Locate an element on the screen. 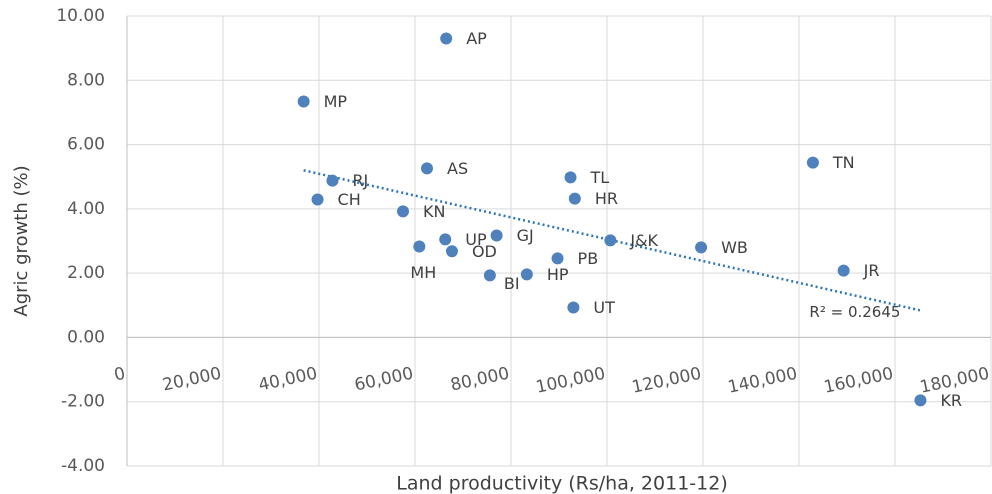 This screenshot has height=494, width=992. point-label: HP is located at coordinates (558, 274).